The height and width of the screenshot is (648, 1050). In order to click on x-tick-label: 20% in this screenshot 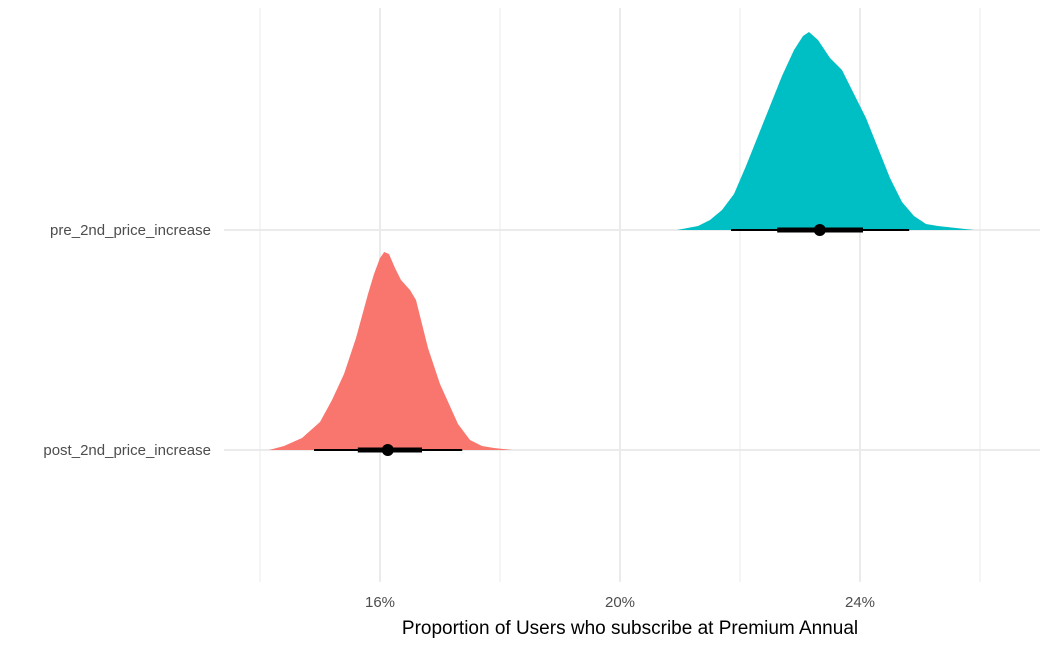, I will do `click(620, 602)`.